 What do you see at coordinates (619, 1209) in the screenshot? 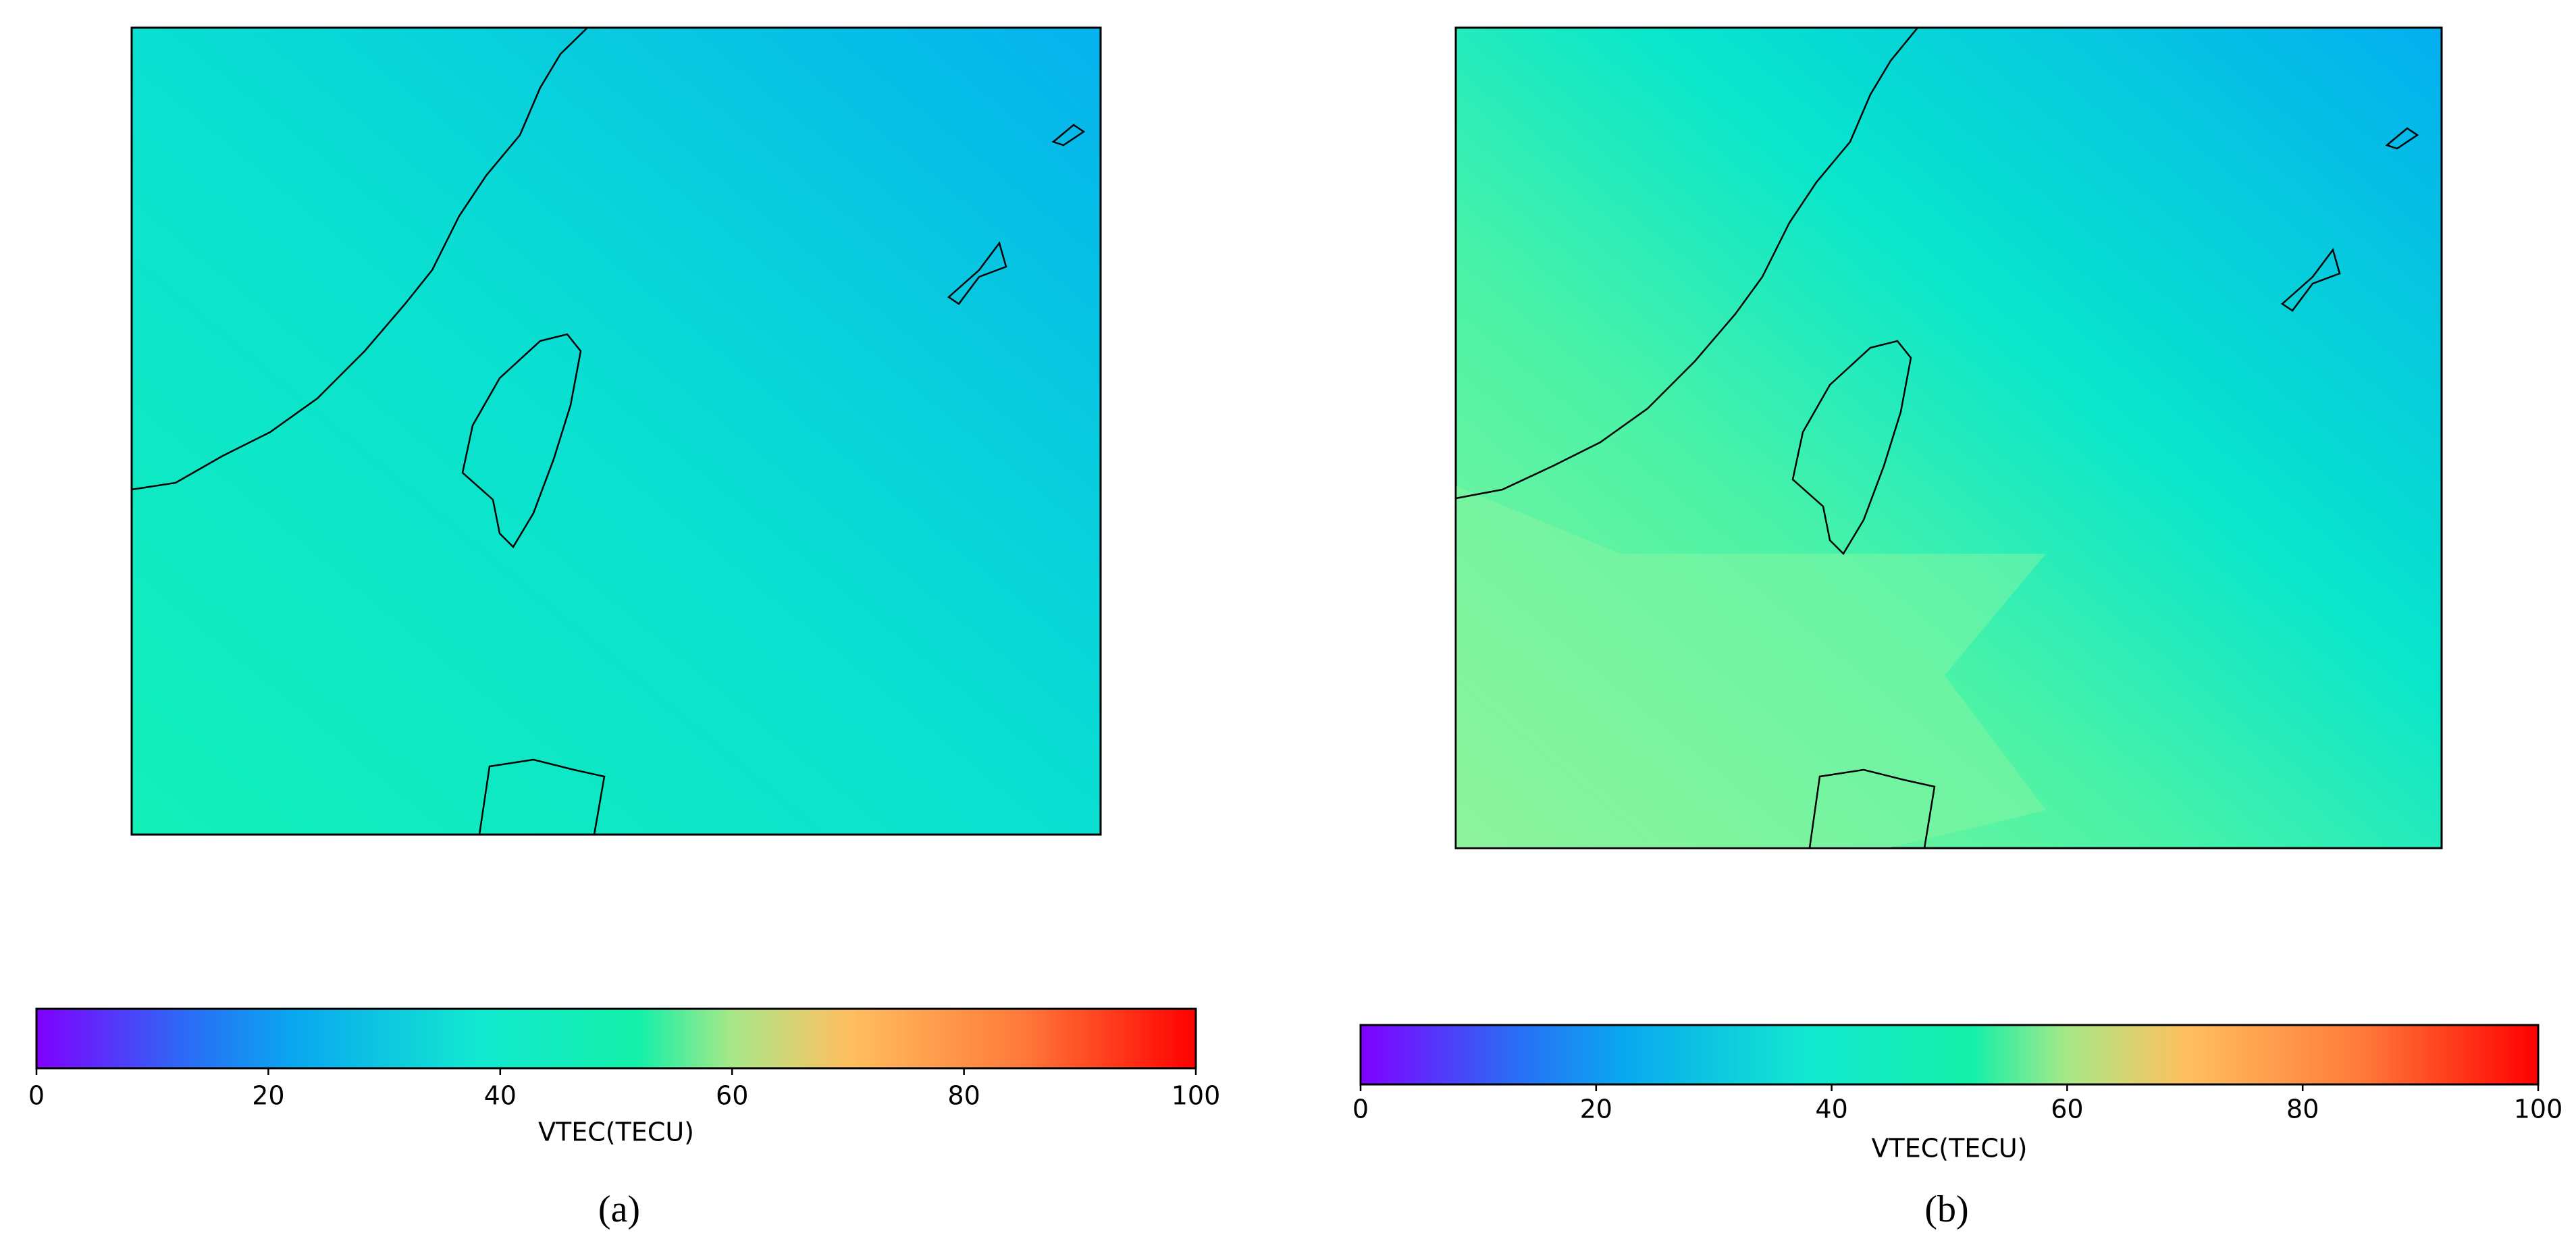
I see `caption: (a)` at bounding box center [619, 1209].